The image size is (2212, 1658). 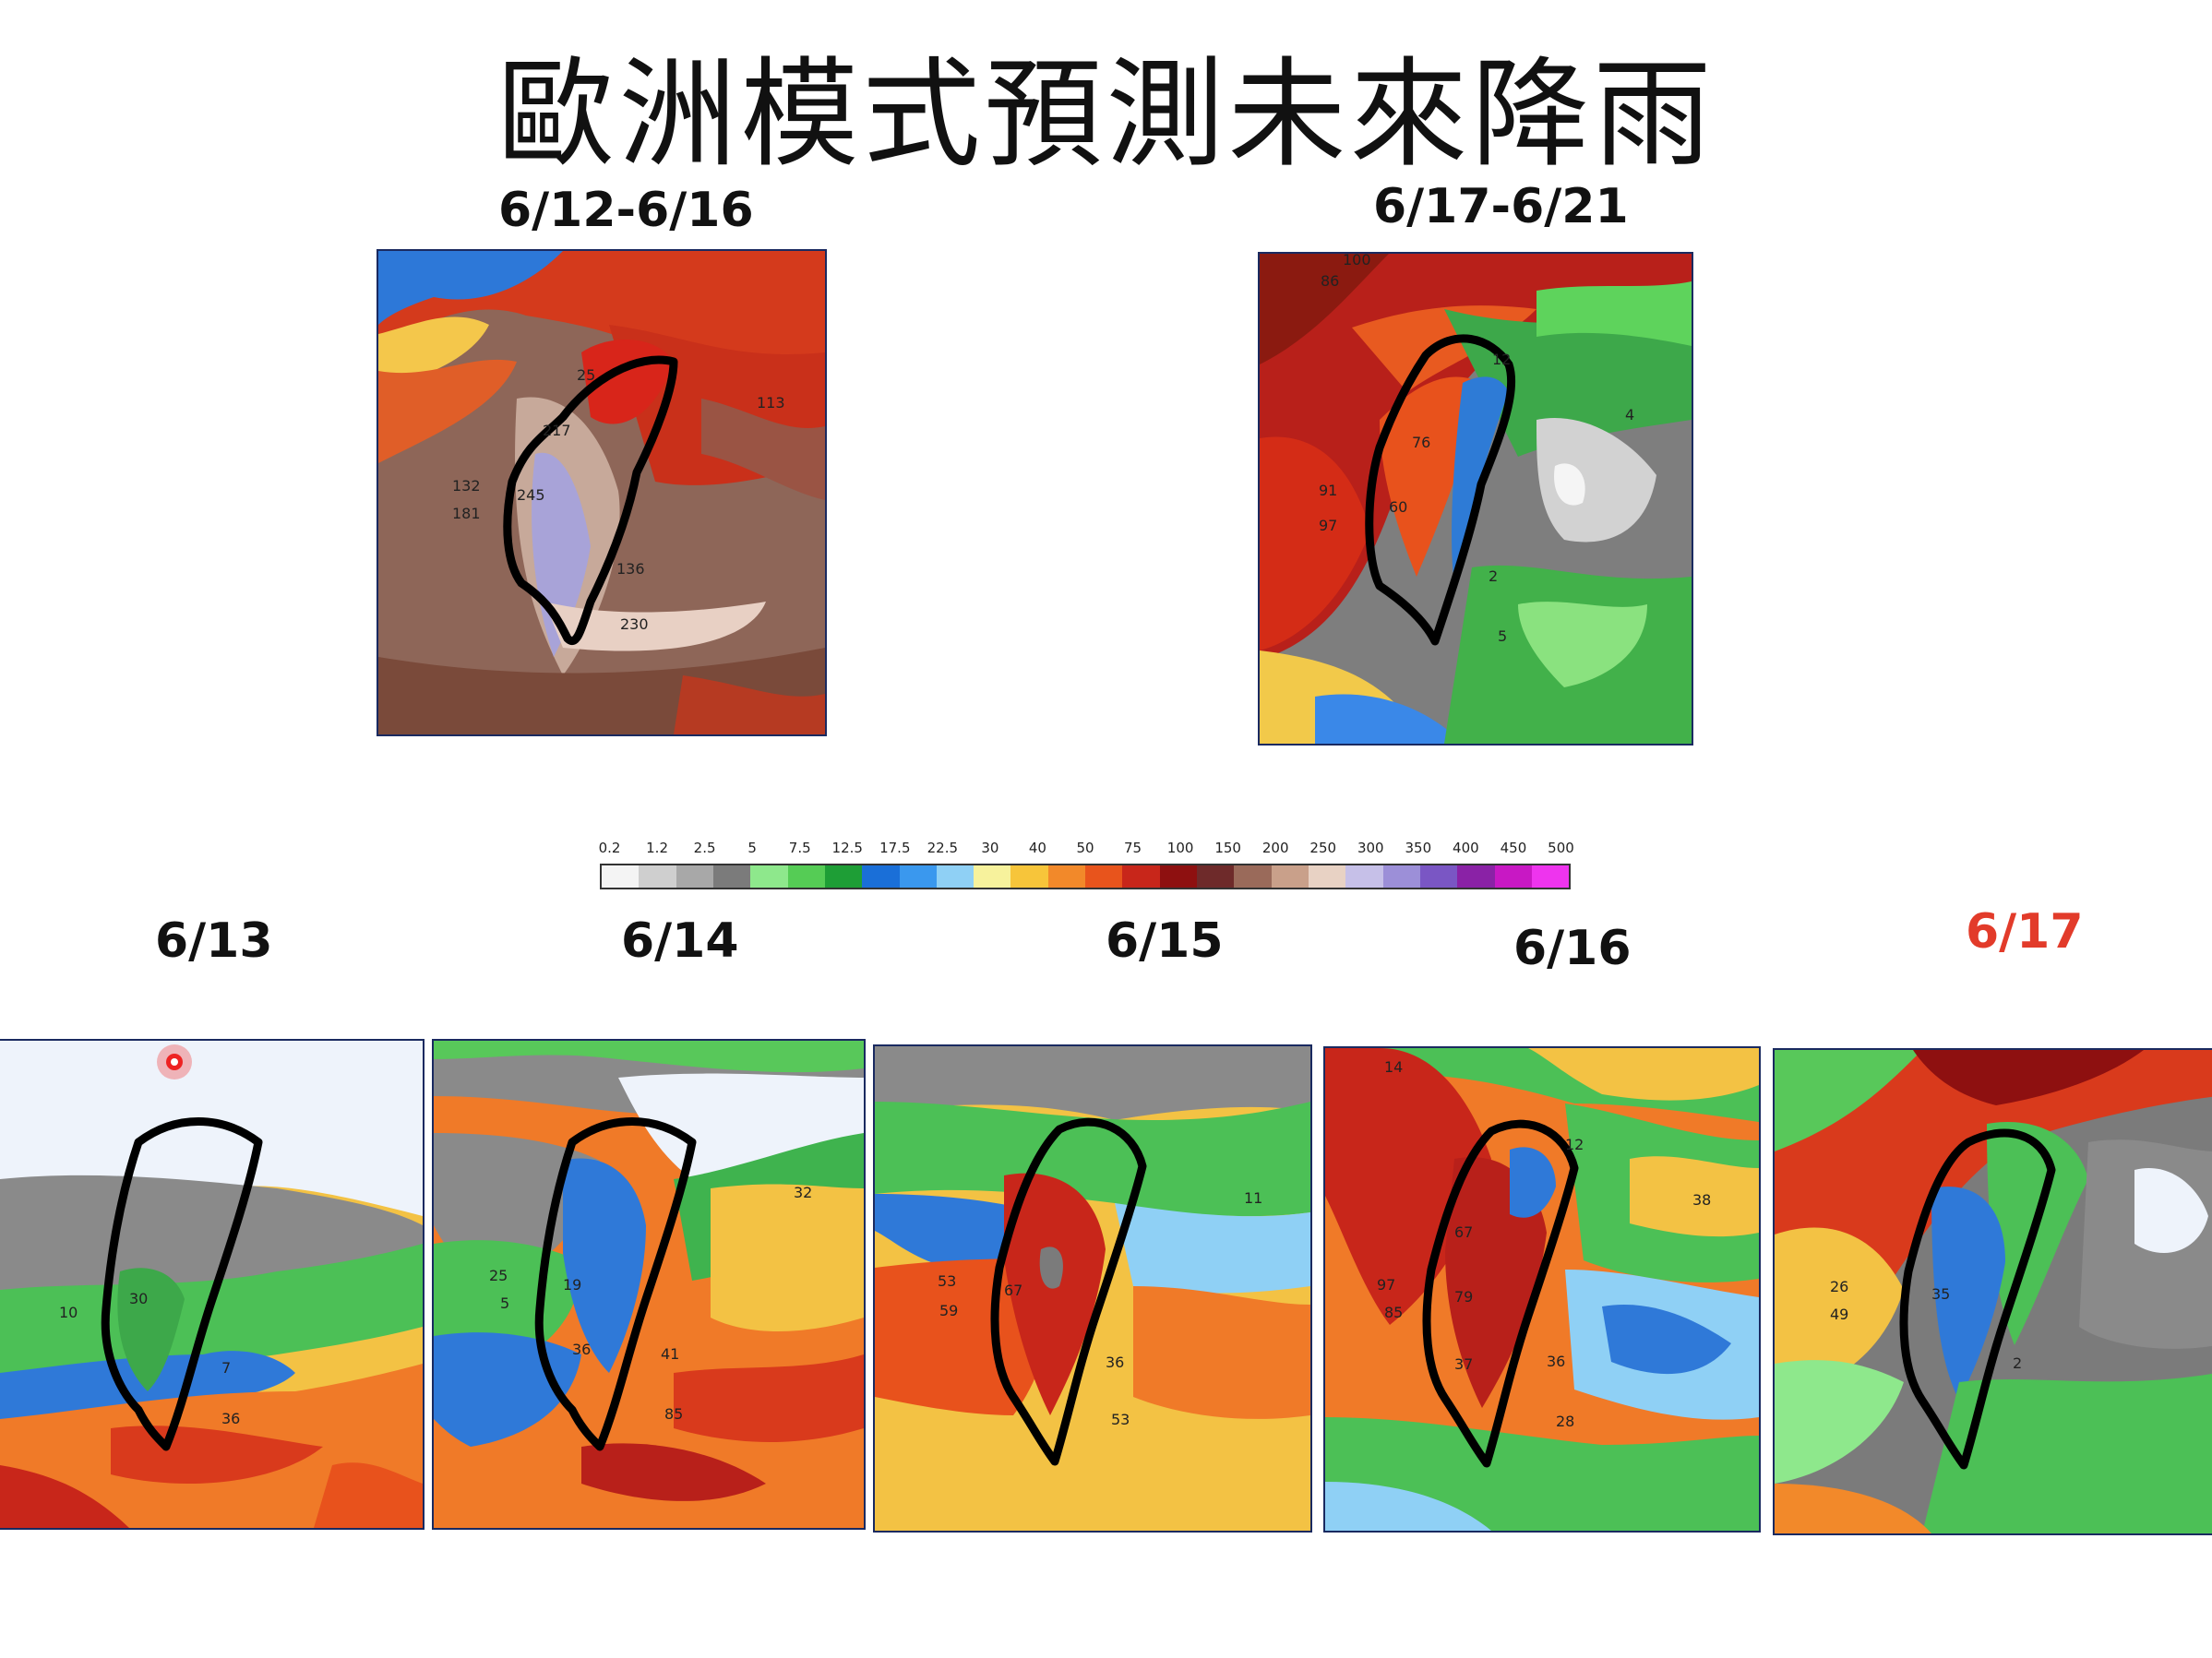 What do you see at coordinates (1393, 1067) in the screenshot?
I see `value-label: 14` at bounding box center [1393, 1067].